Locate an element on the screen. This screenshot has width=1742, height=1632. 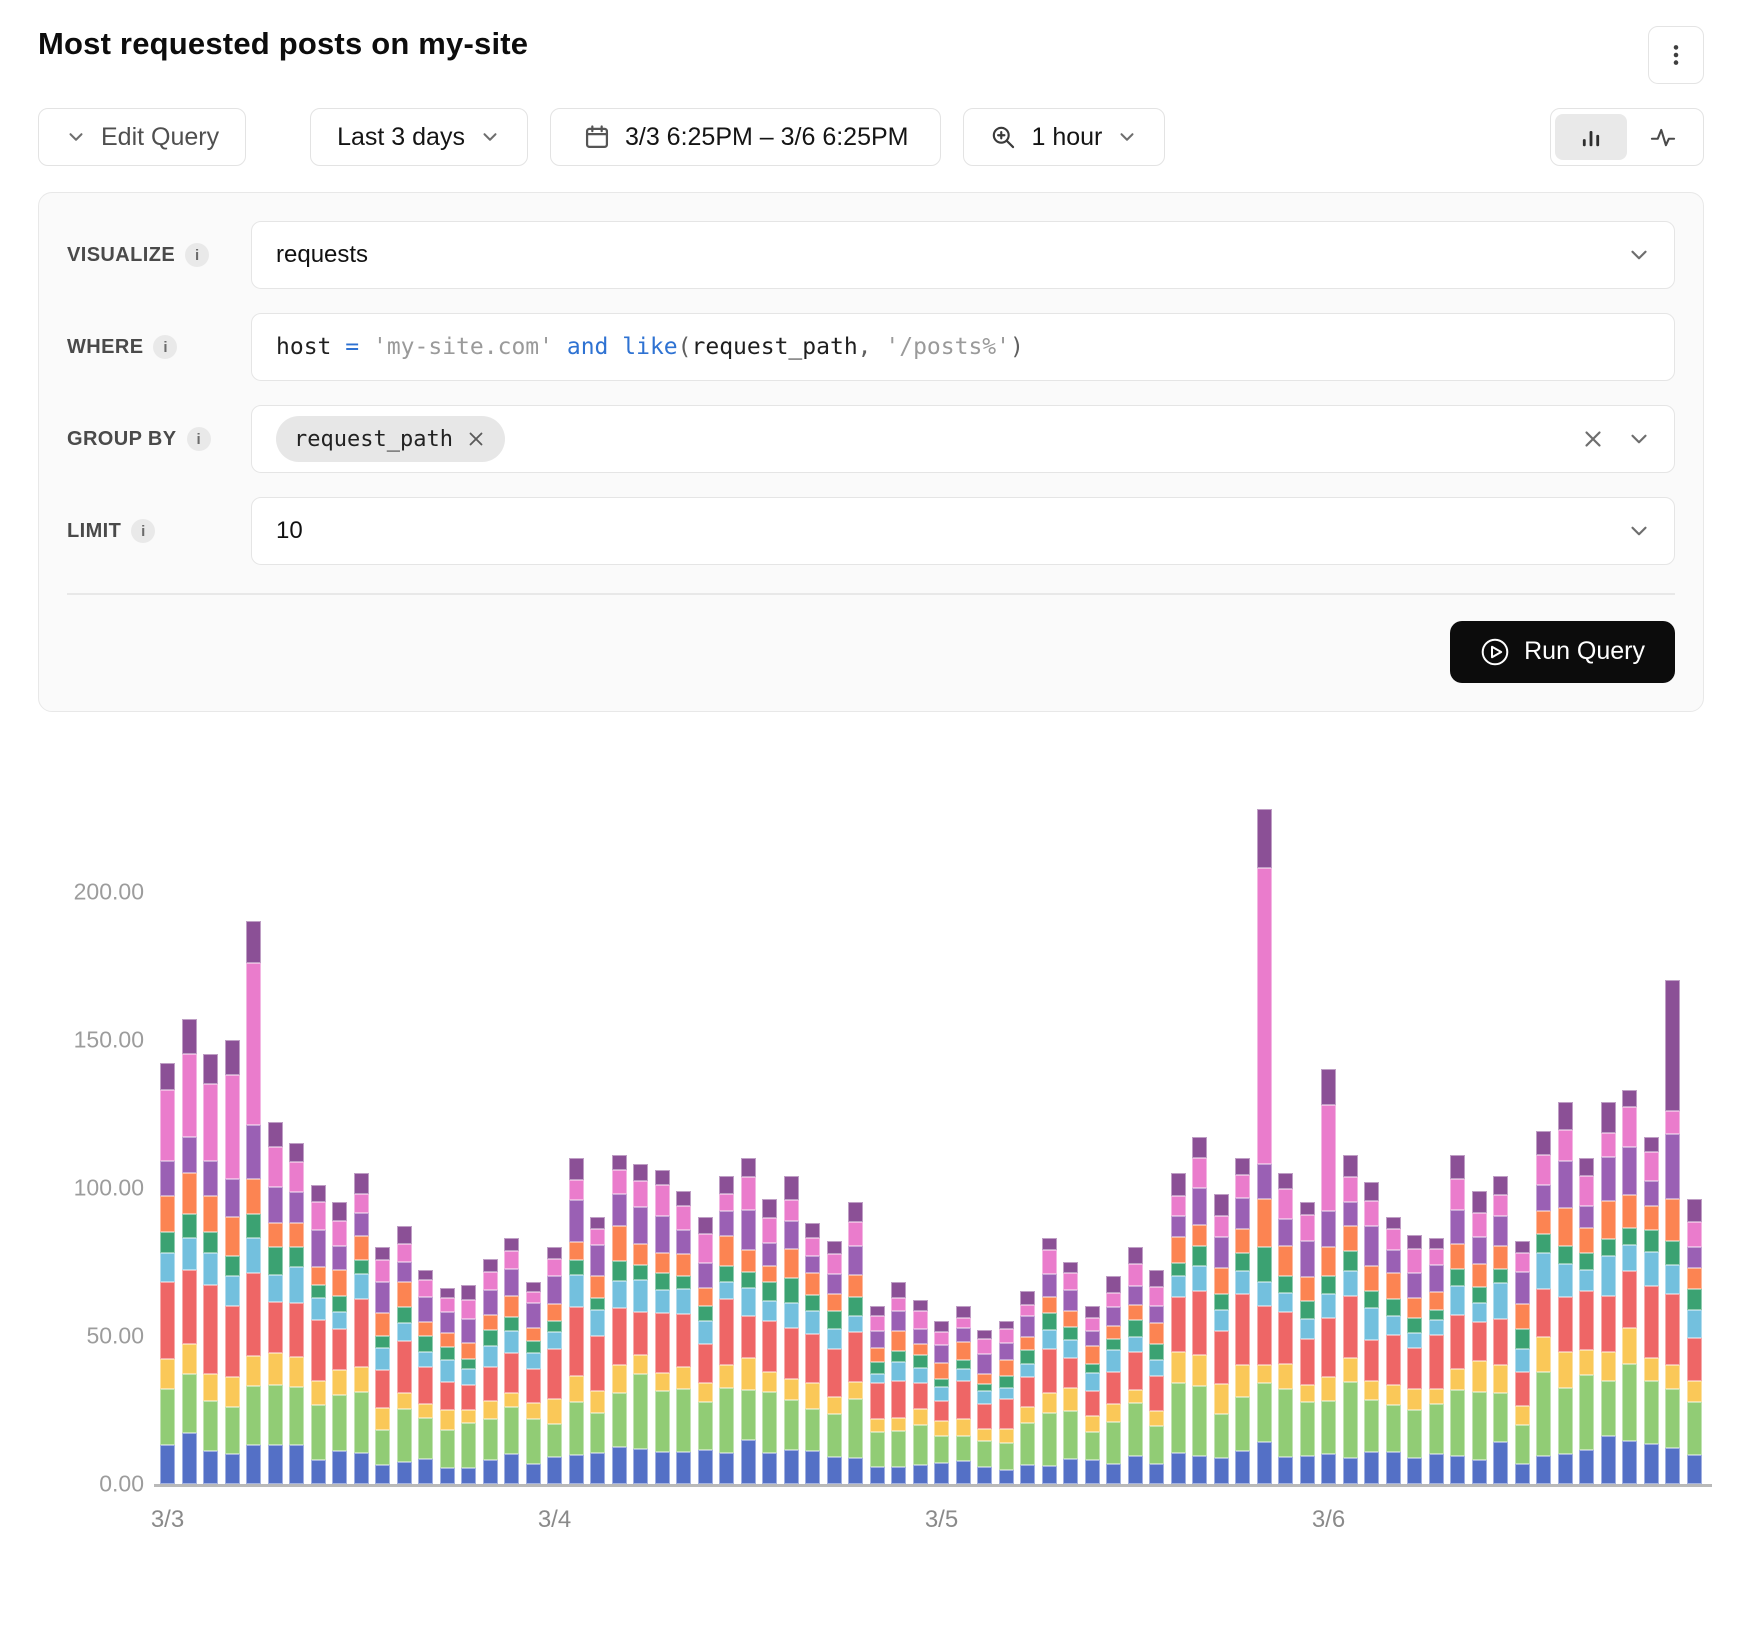
visualize-field: requests is located at coordinates (963, 255).